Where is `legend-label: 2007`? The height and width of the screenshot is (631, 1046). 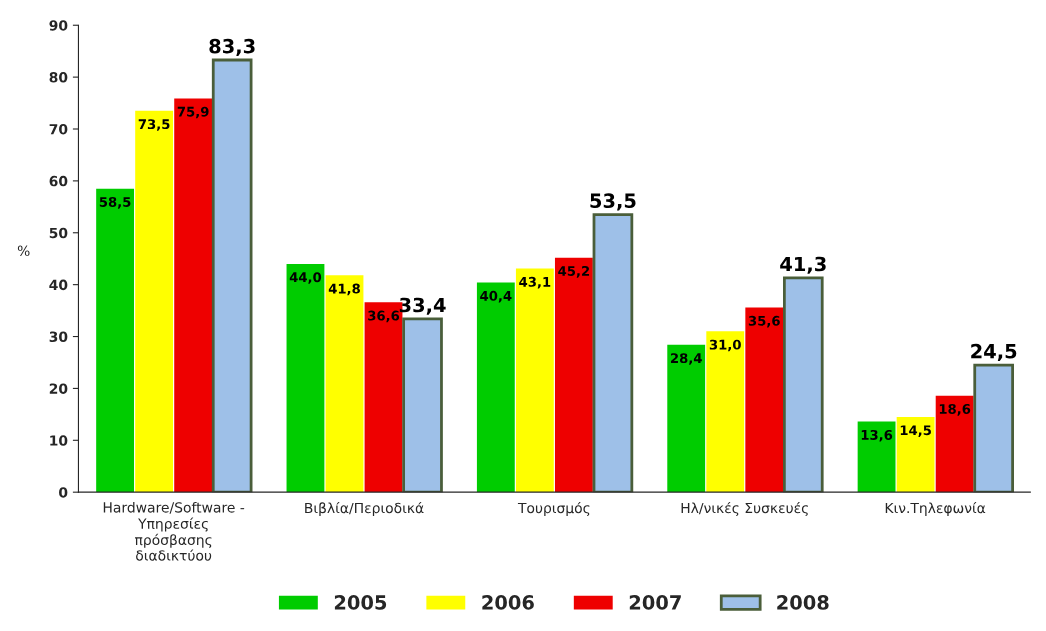 legend-label: 2007 is located at coordinates (655, 602).